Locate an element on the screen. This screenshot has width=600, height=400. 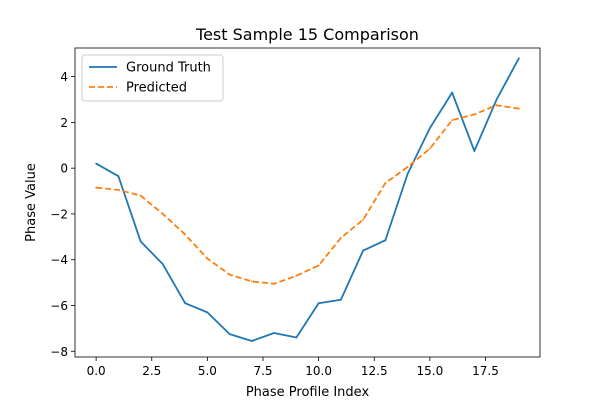
y-tick-label: 4 is located at coordinates (64, 77).